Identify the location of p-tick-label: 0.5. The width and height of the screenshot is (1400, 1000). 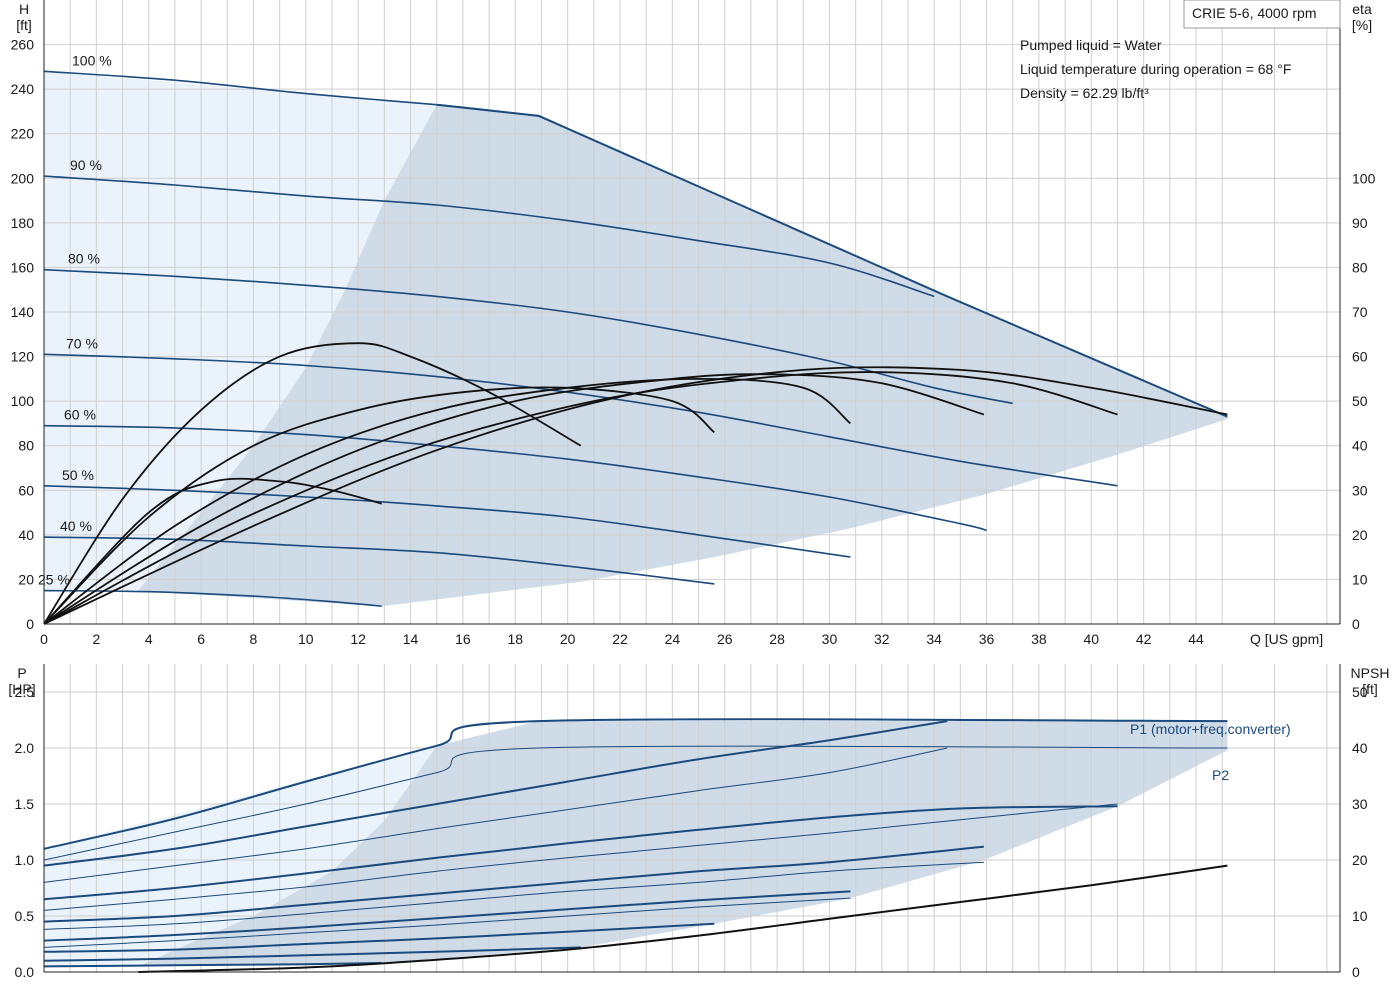
(25, 916).